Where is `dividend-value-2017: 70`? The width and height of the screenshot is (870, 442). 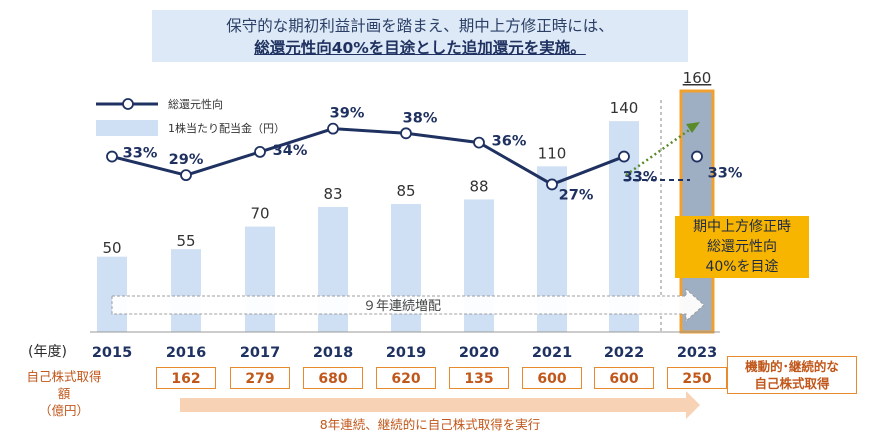 dividend-value-2017: 70 is located at coordinates (259, 214).